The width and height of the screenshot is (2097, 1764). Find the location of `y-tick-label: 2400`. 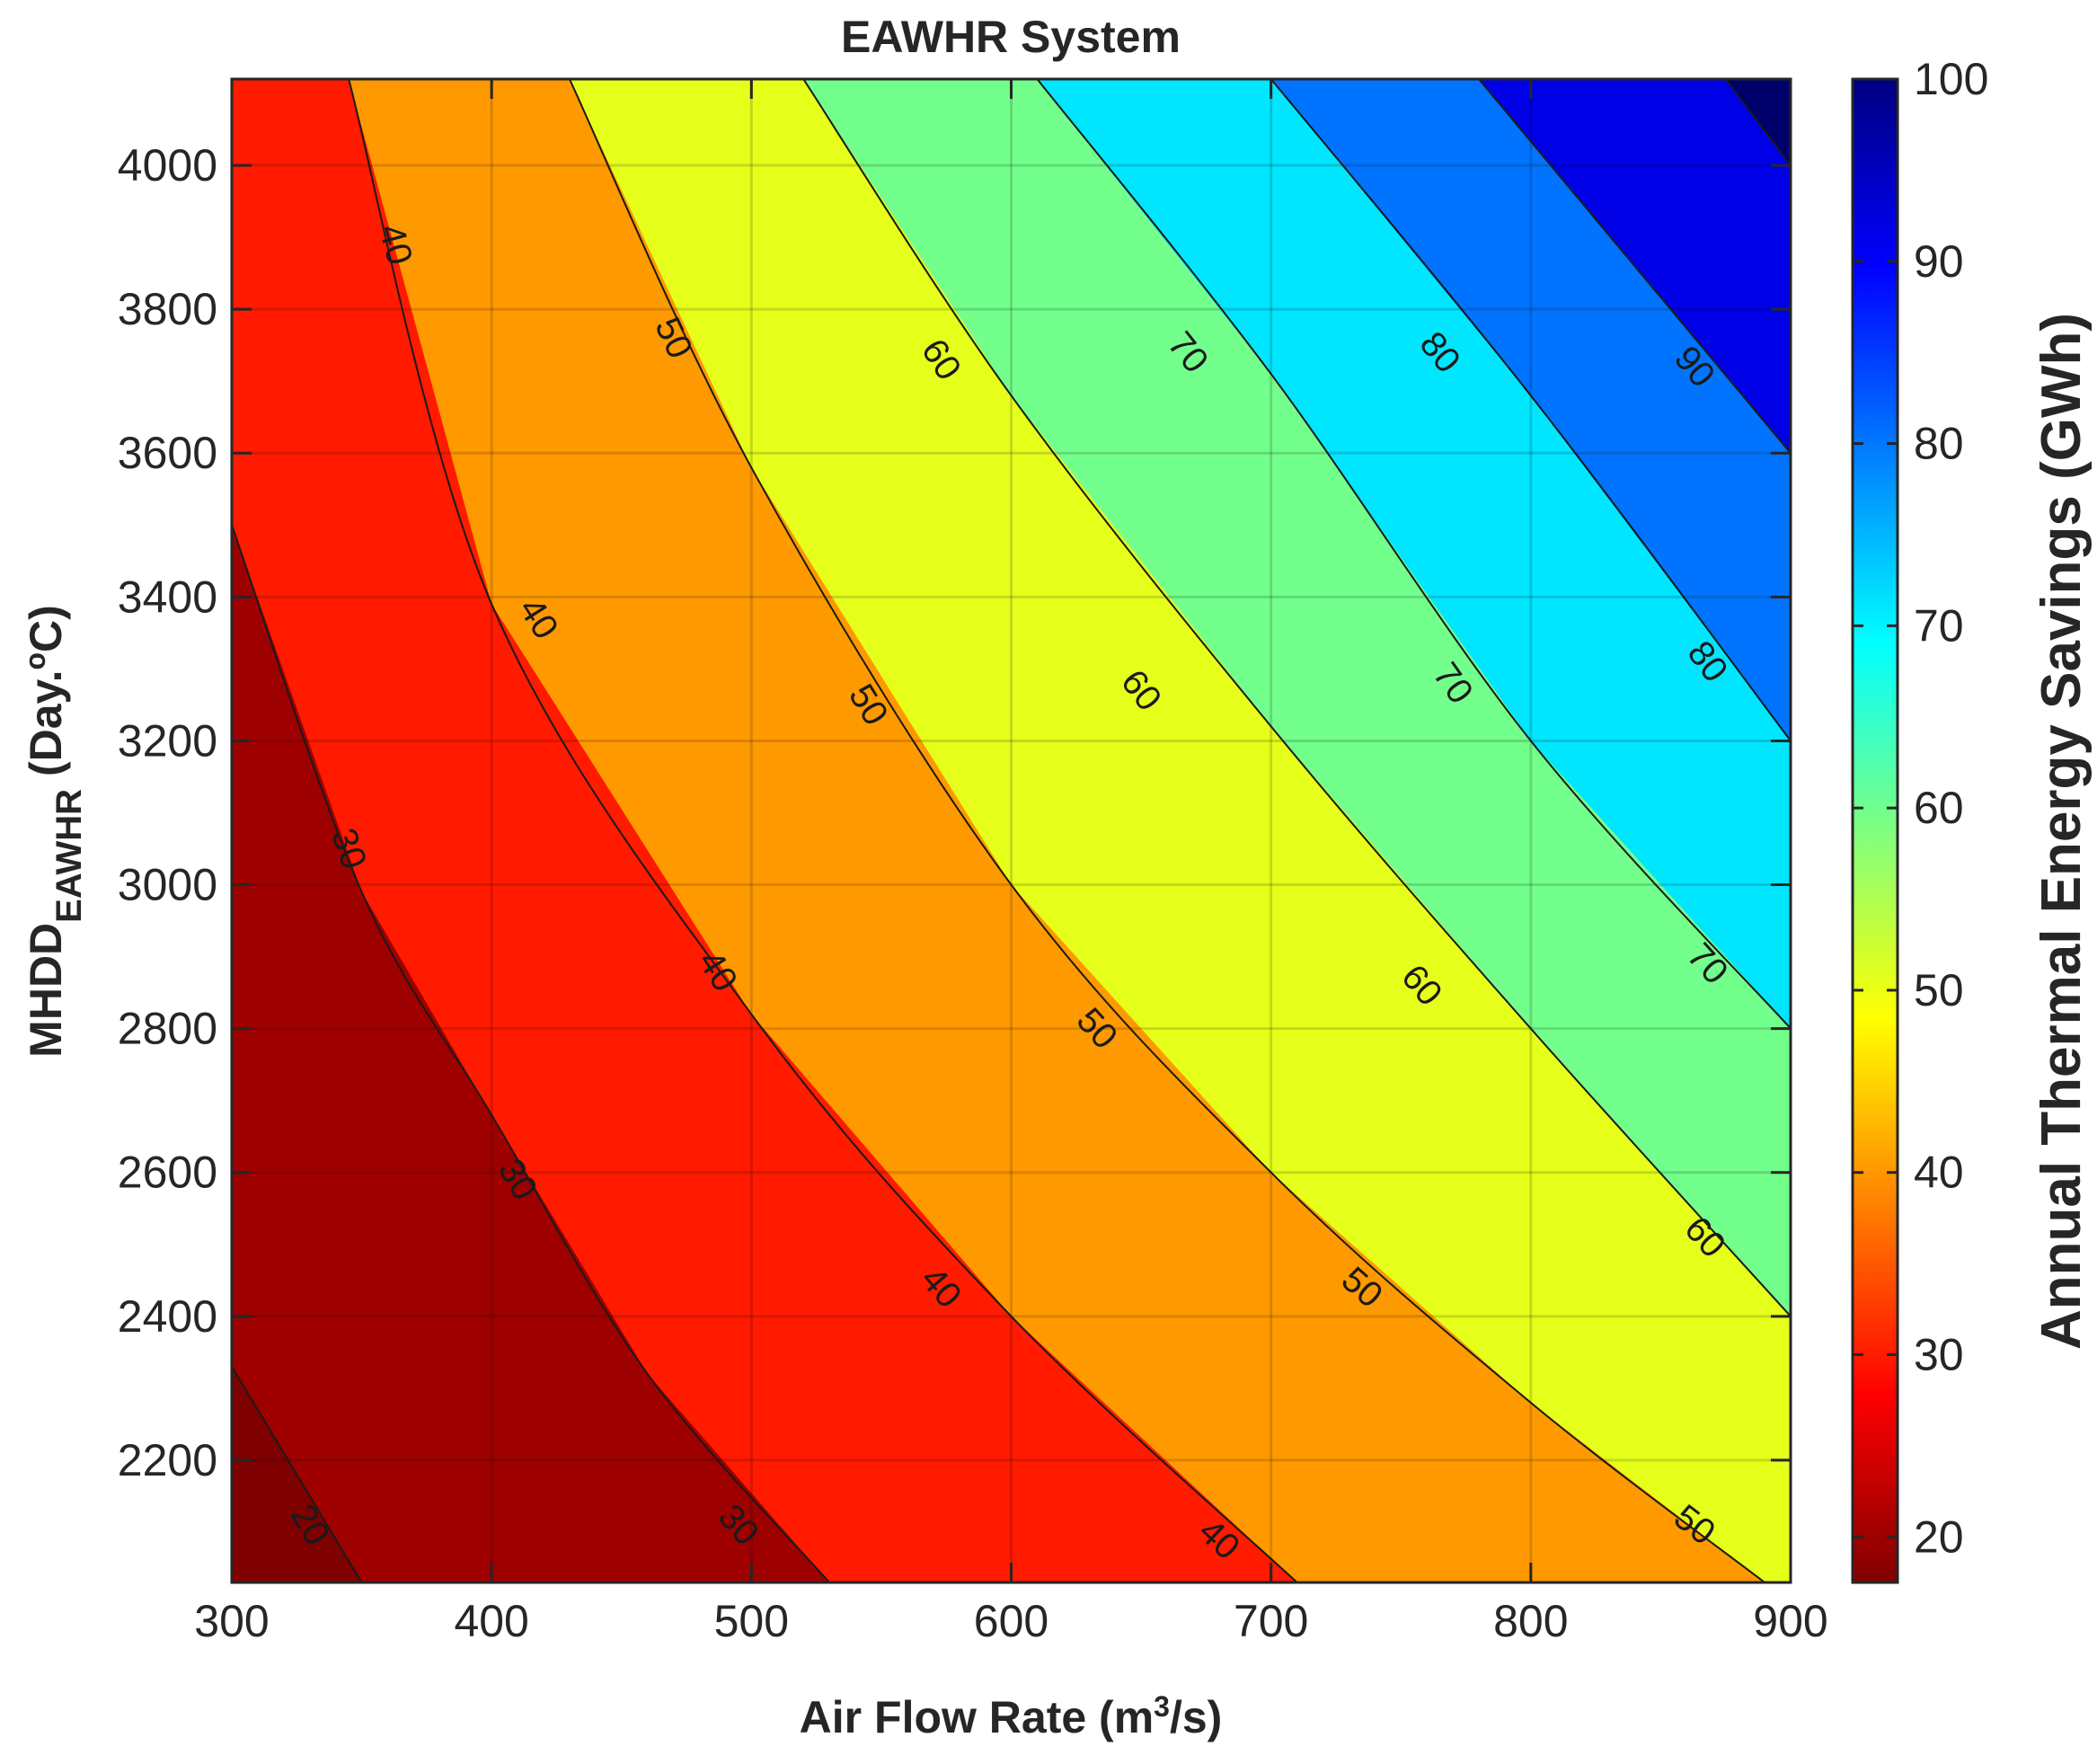

y-tick-label: 2400 is located at coordinates (167, 1317).